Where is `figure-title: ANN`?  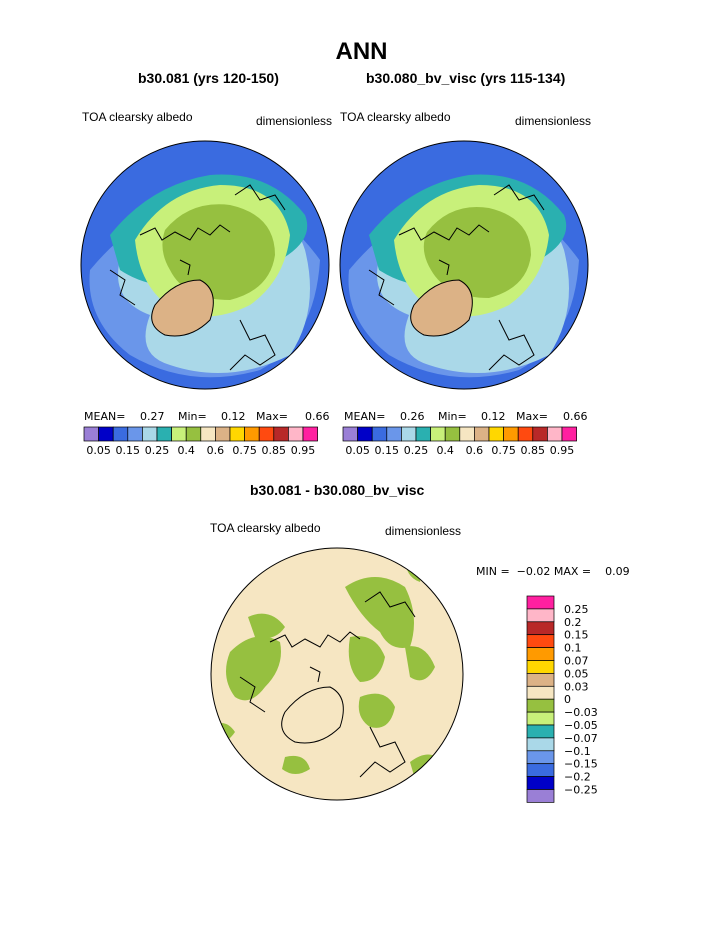 figure-title: ANN is located at coordinates (361, 51).